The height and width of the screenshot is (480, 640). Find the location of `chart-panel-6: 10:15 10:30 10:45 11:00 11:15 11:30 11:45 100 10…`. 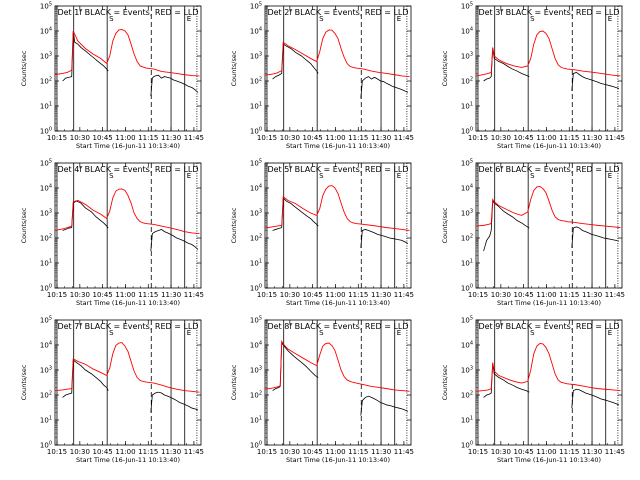

chart-panel-6: 10:15 10:30 10:45 11:00 11:15 11:30 11:45 100 10… is located at coordinates (533, 233).